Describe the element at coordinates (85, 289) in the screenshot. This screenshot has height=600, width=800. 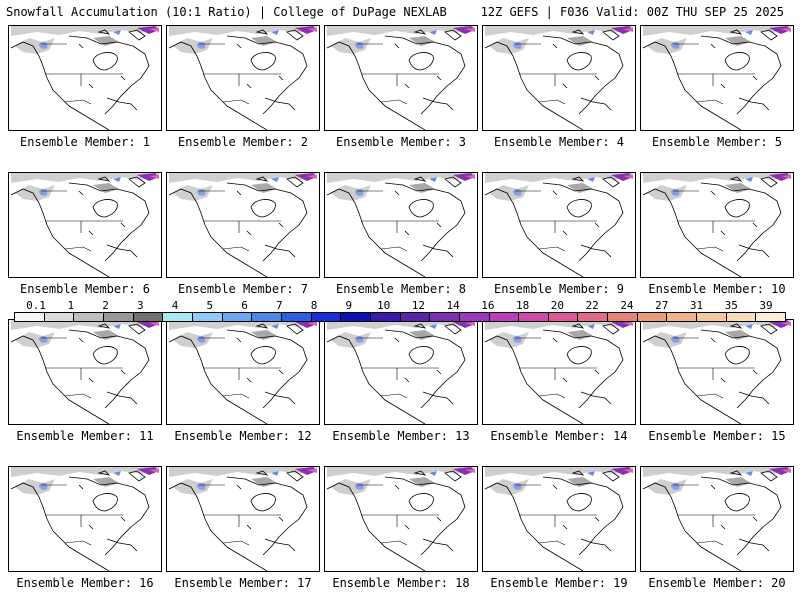
I see `ensemble-member-label: Ensemble Member: 6` at that location.